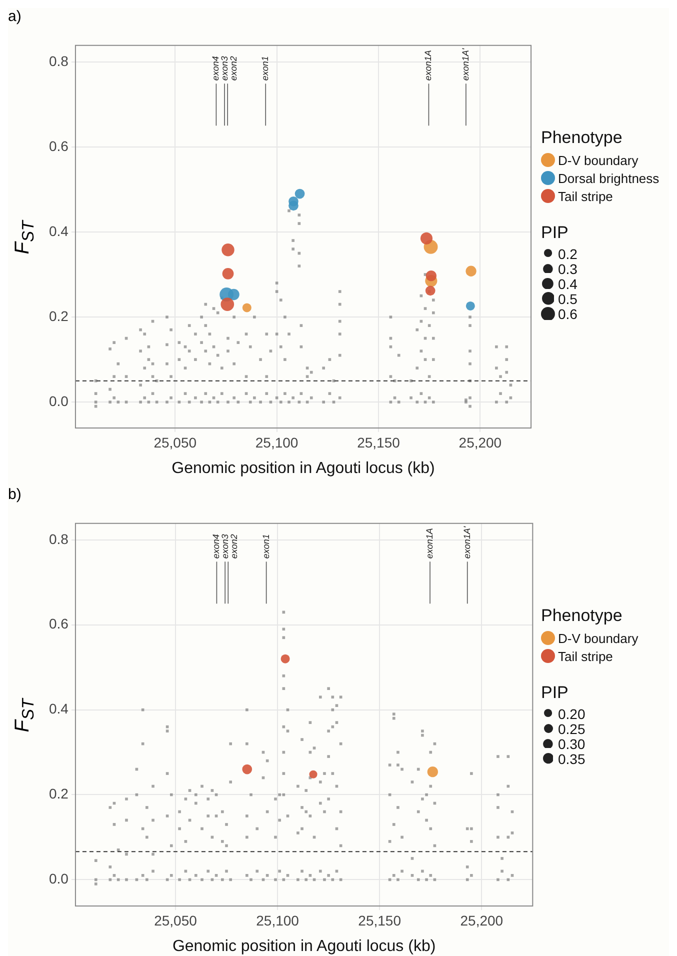 The width and height of the screenshot is (677, 956). What do you see at coordinates (571, 744) in the screenshot?
I see `legend-label: 0.30` at bounding box center [571, 744].